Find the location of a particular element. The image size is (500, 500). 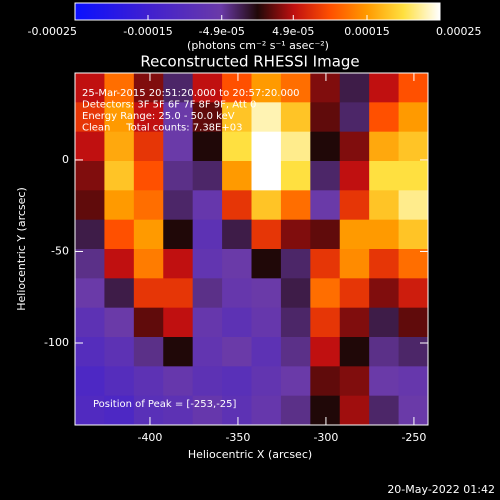

annotation: Clean Total counts: 7.38E+03 is located at coordinates (162, 128).